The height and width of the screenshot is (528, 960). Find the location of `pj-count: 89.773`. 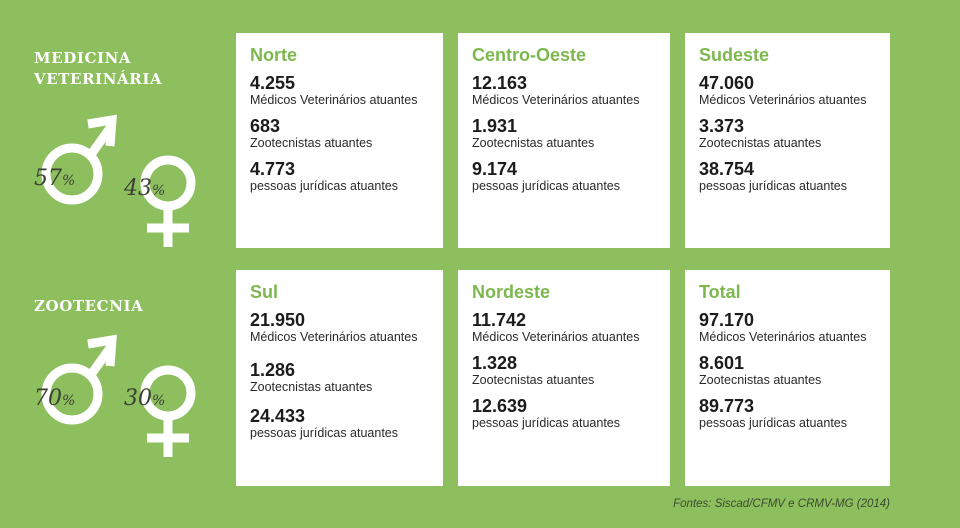

pj-count: 89.773 is located at coordinates (727, 406).